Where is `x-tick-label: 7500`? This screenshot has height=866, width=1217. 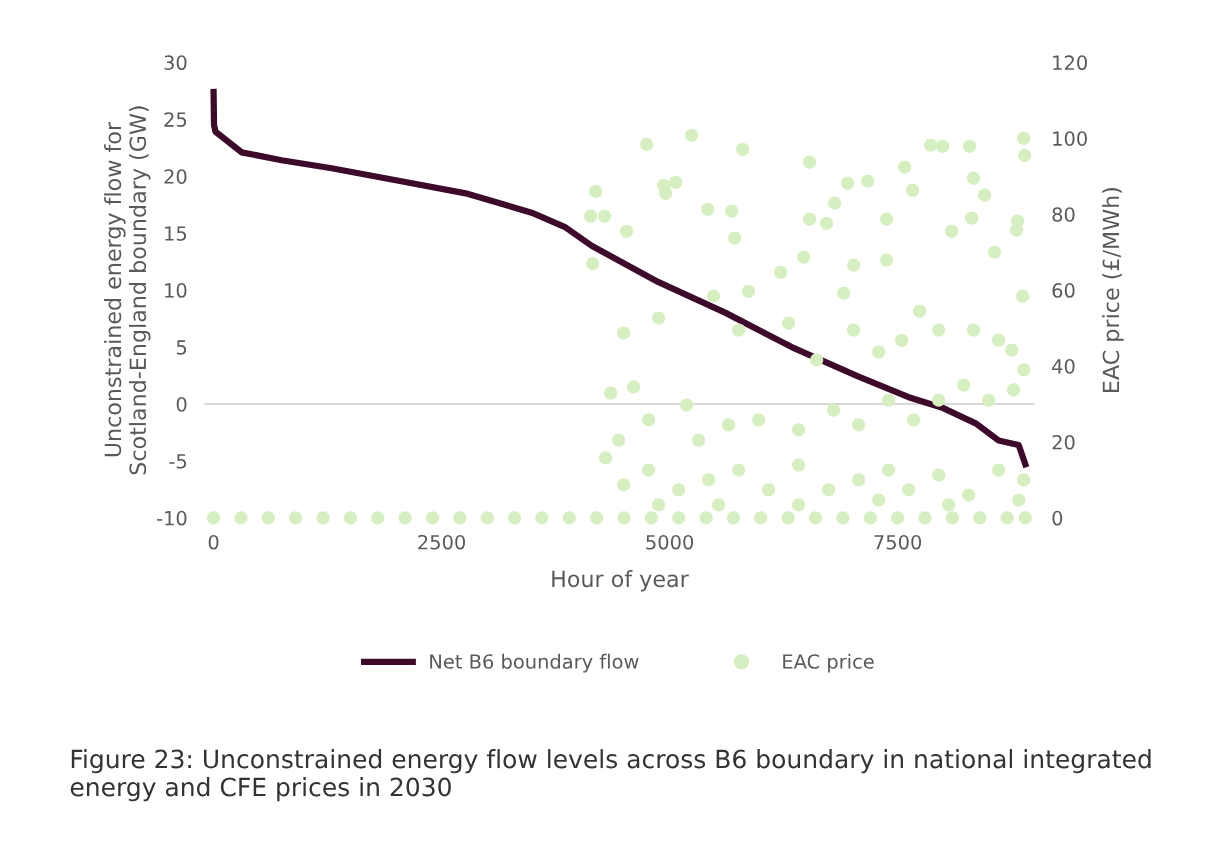 x-tick-label: 7500 is located at coordinates (898, 542).